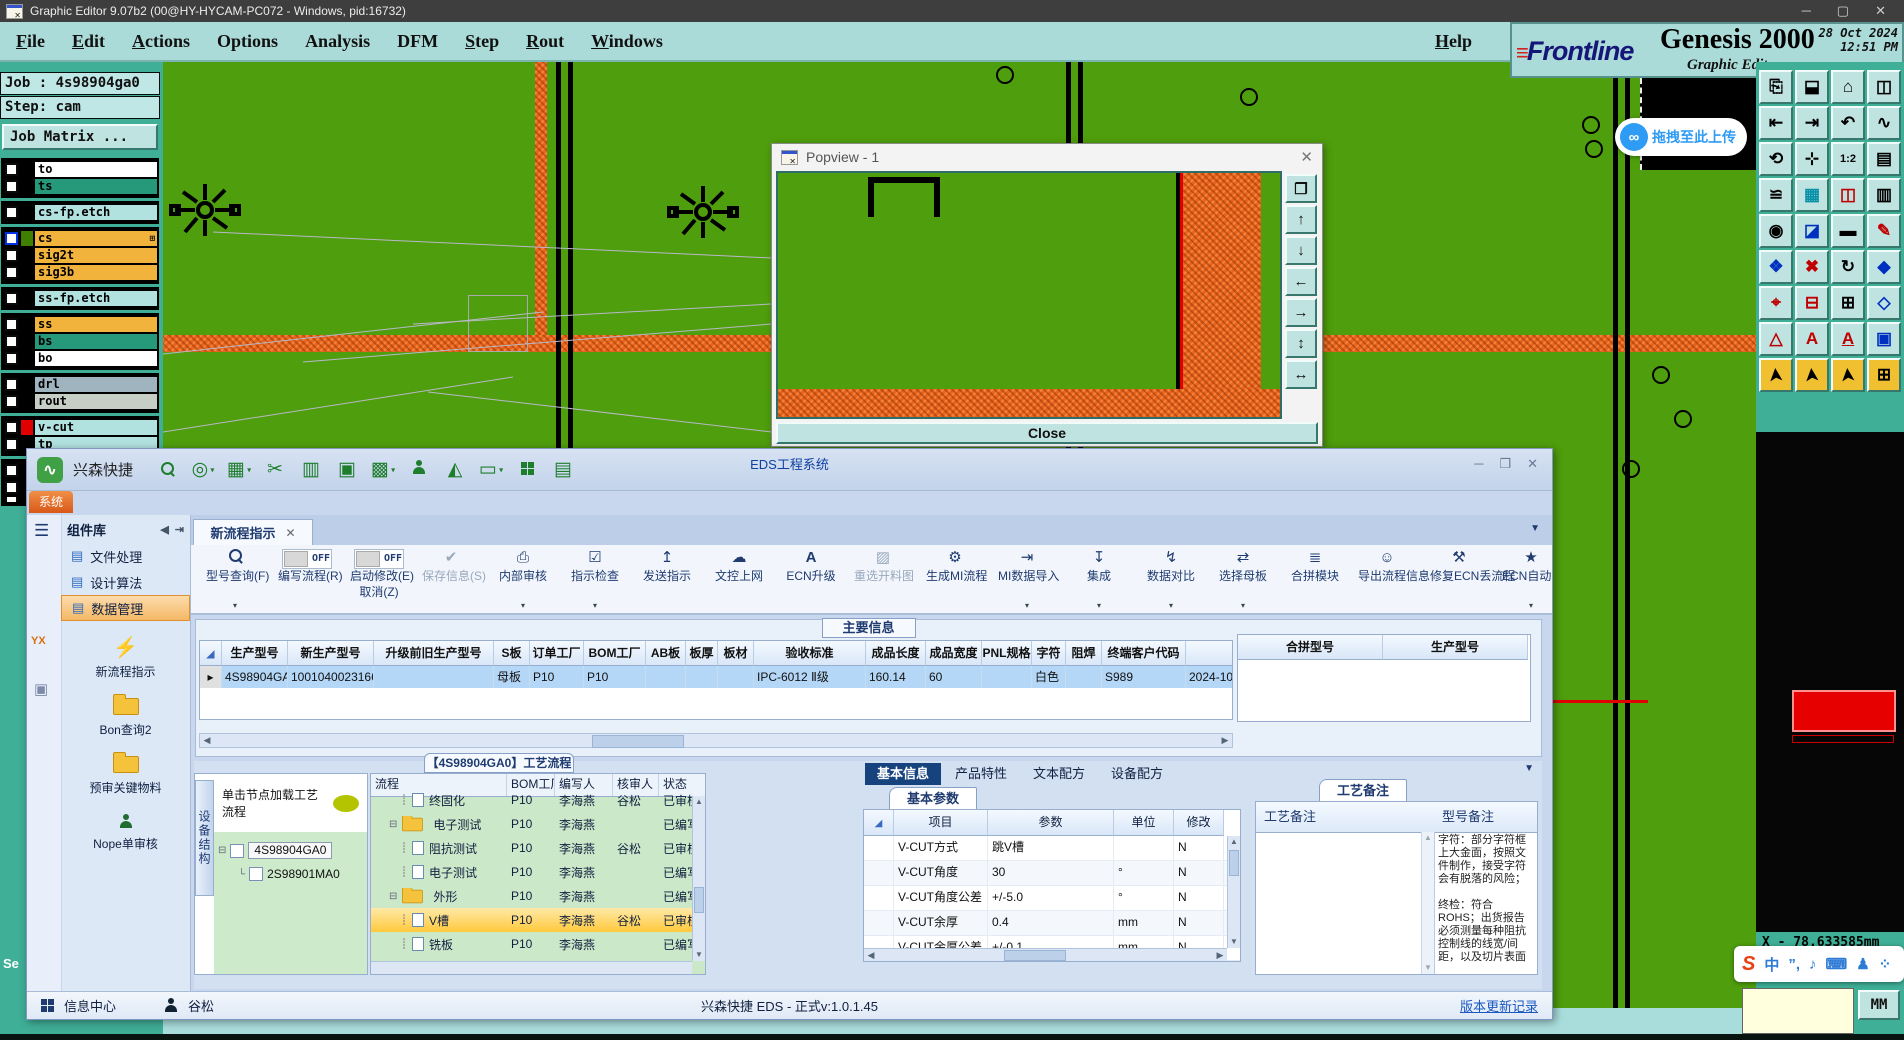 Image resolution: width=1904 pixels, height=1040 pixels. I want to click on param-row-V-CUT余厚: V-CUT余厚 0.4 mm N, so click(1052, 923).